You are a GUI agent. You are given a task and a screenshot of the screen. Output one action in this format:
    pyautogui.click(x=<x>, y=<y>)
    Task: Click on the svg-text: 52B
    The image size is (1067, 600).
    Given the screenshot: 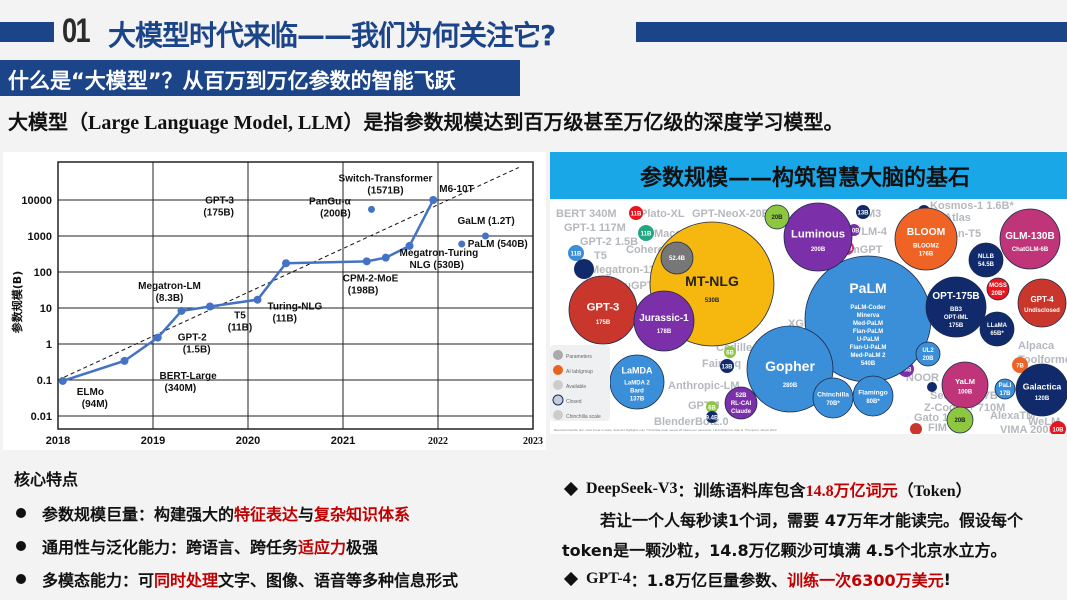 What is the action you would take?
    pyautogui.click(x=741, y=396)
    